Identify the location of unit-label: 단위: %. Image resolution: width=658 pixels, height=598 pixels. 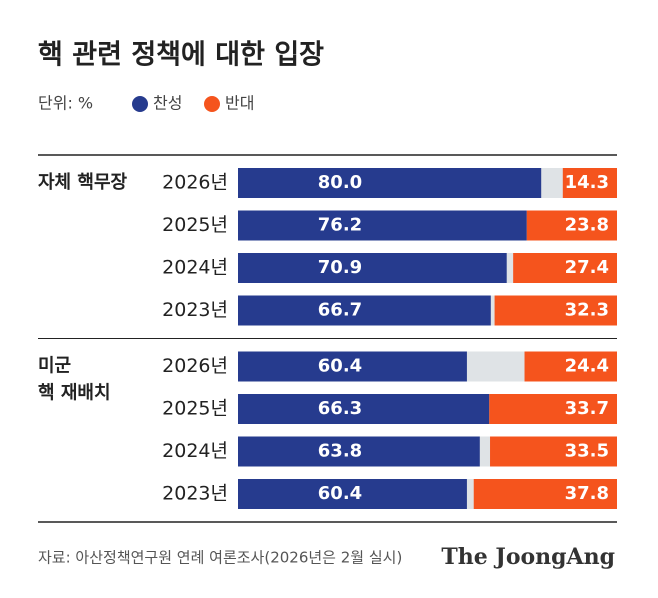
(65, 103).